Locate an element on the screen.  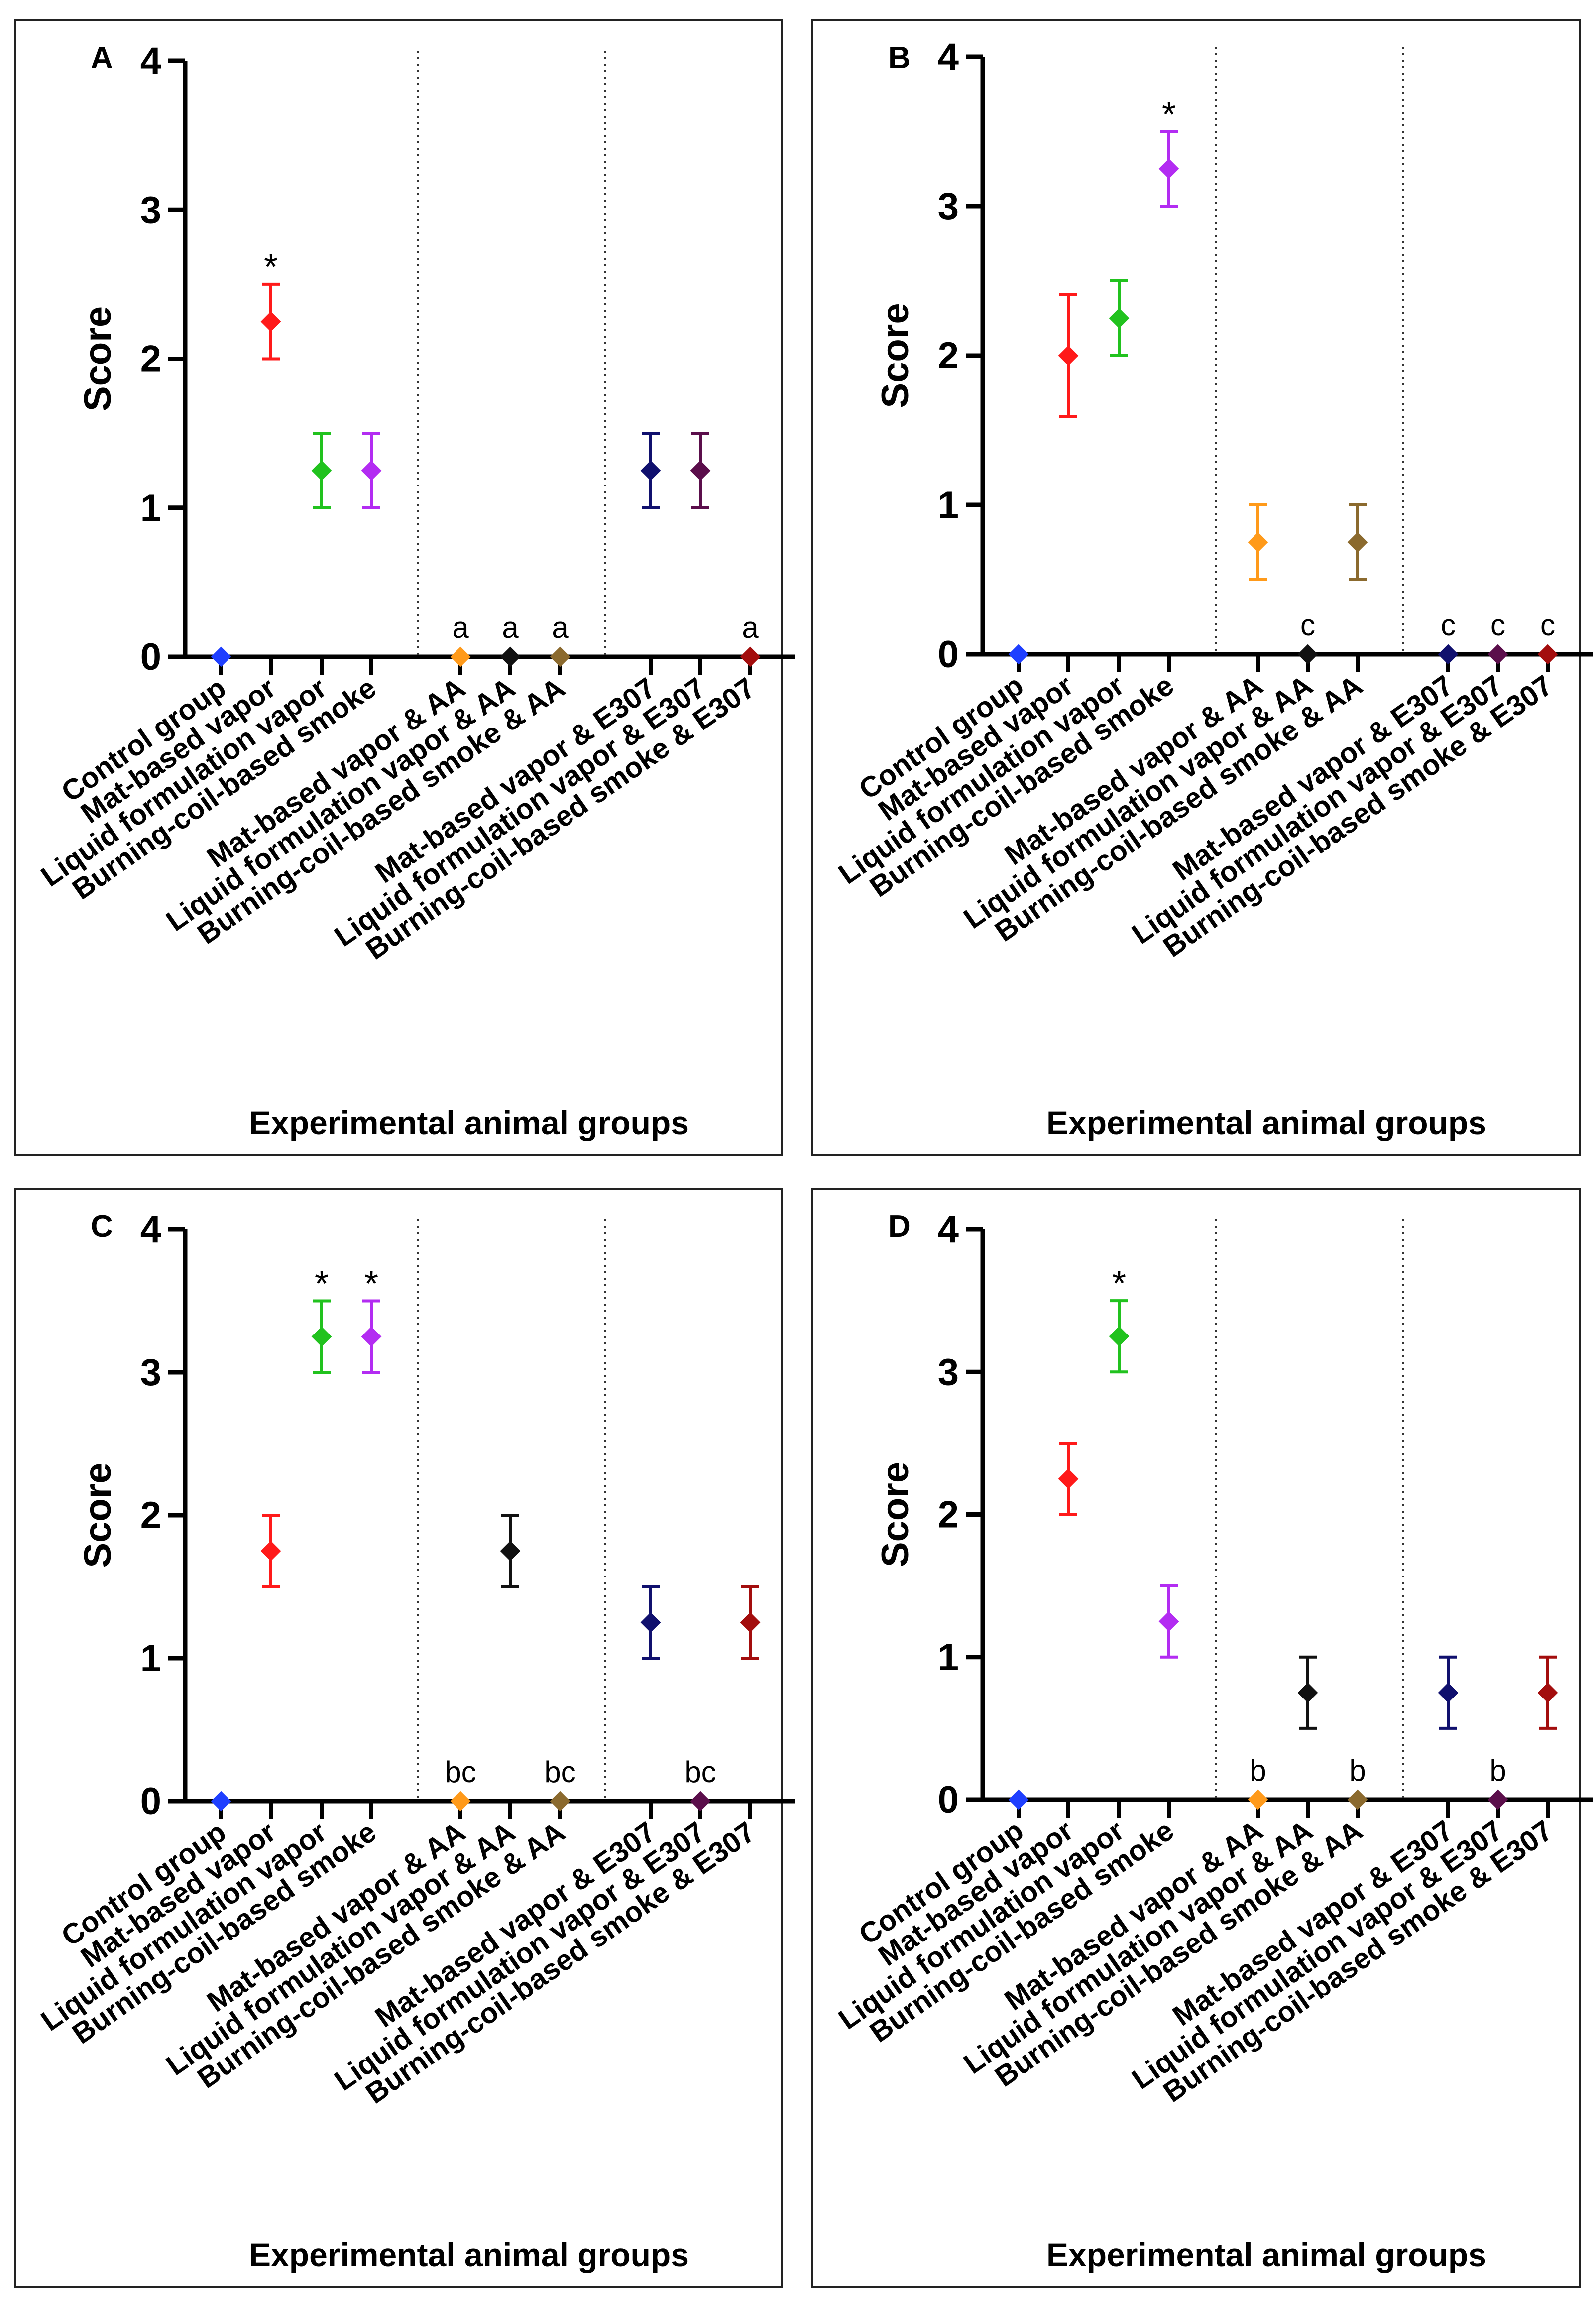
panel-letter: B is located at coordinates (899, 58).